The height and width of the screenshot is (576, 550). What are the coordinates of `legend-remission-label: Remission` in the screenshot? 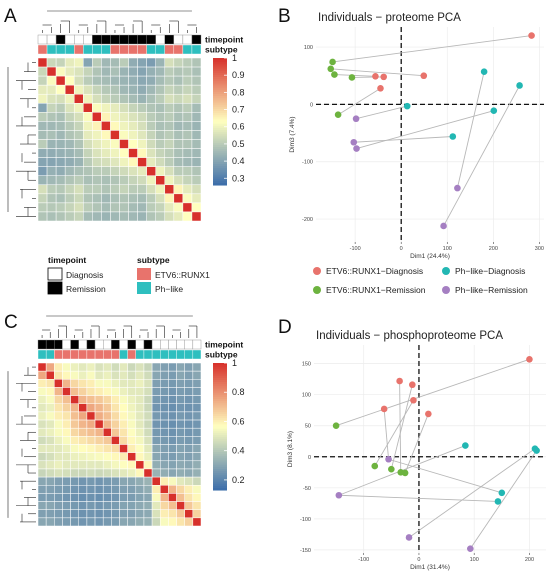 It's located at (86, 289).